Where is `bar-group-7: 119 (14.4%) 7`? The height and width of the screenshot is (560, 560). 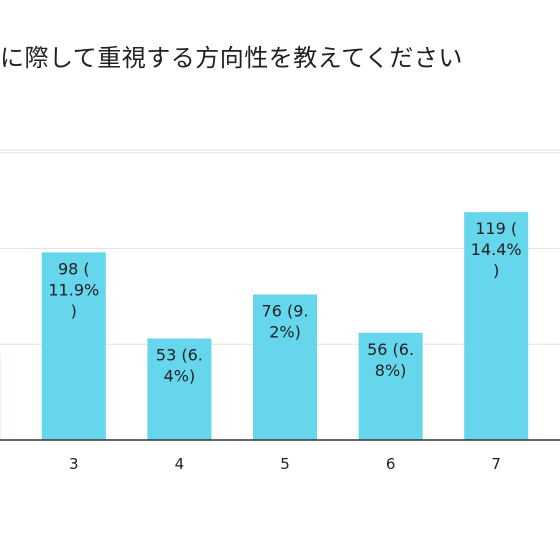
bar-group-7: 119 (14.4%) 7 is located at coordinates (496, 342).